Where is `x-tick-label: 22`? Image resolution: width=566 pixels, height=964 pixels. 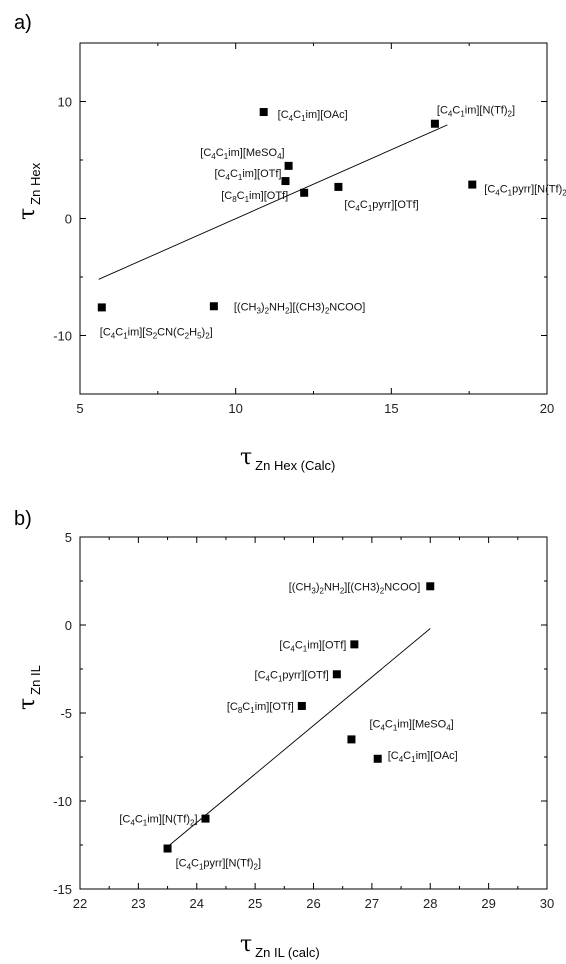 x-tick-label: 22 is located at coordinates (80, 903).